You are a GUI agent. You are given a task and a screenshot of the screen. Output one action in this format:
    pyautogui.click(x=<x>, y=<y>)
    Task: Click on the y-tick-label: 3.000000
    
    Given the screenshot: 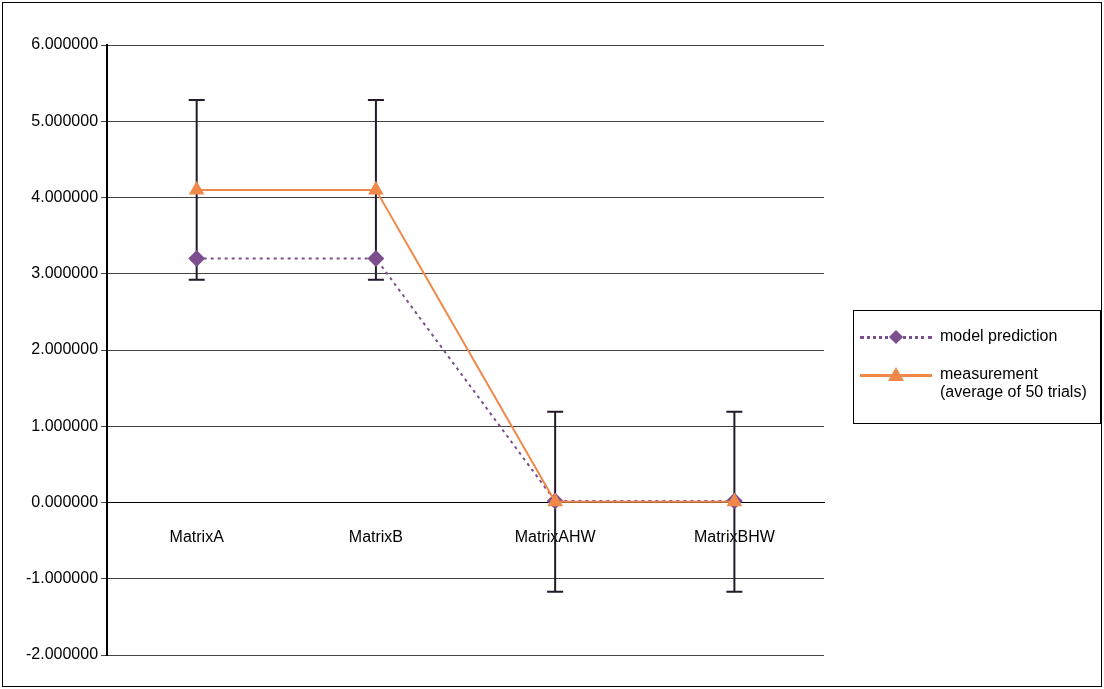 What is the action you would take?
    pyautogui.click(x=65, y=273)
    